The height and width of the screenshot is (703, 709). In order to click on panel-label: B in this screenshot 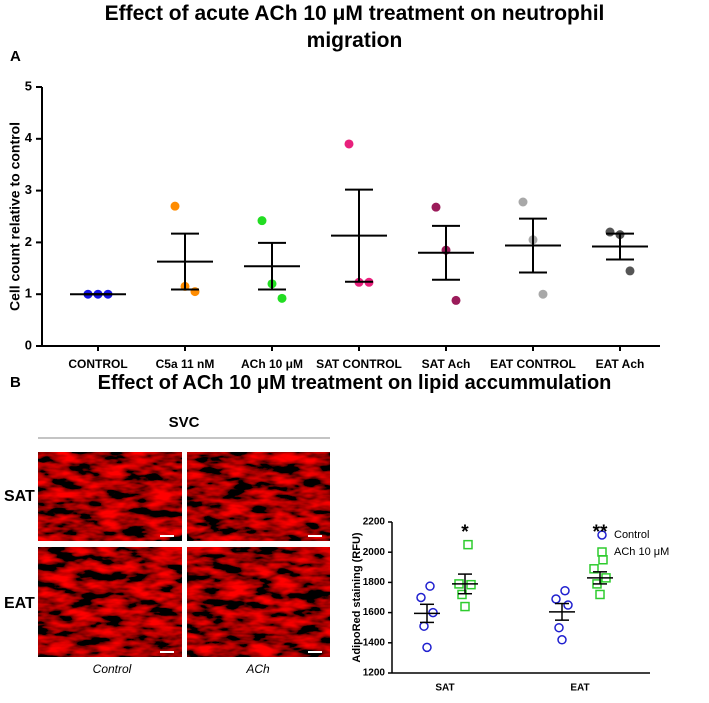, I will do `click(15, 382)`.